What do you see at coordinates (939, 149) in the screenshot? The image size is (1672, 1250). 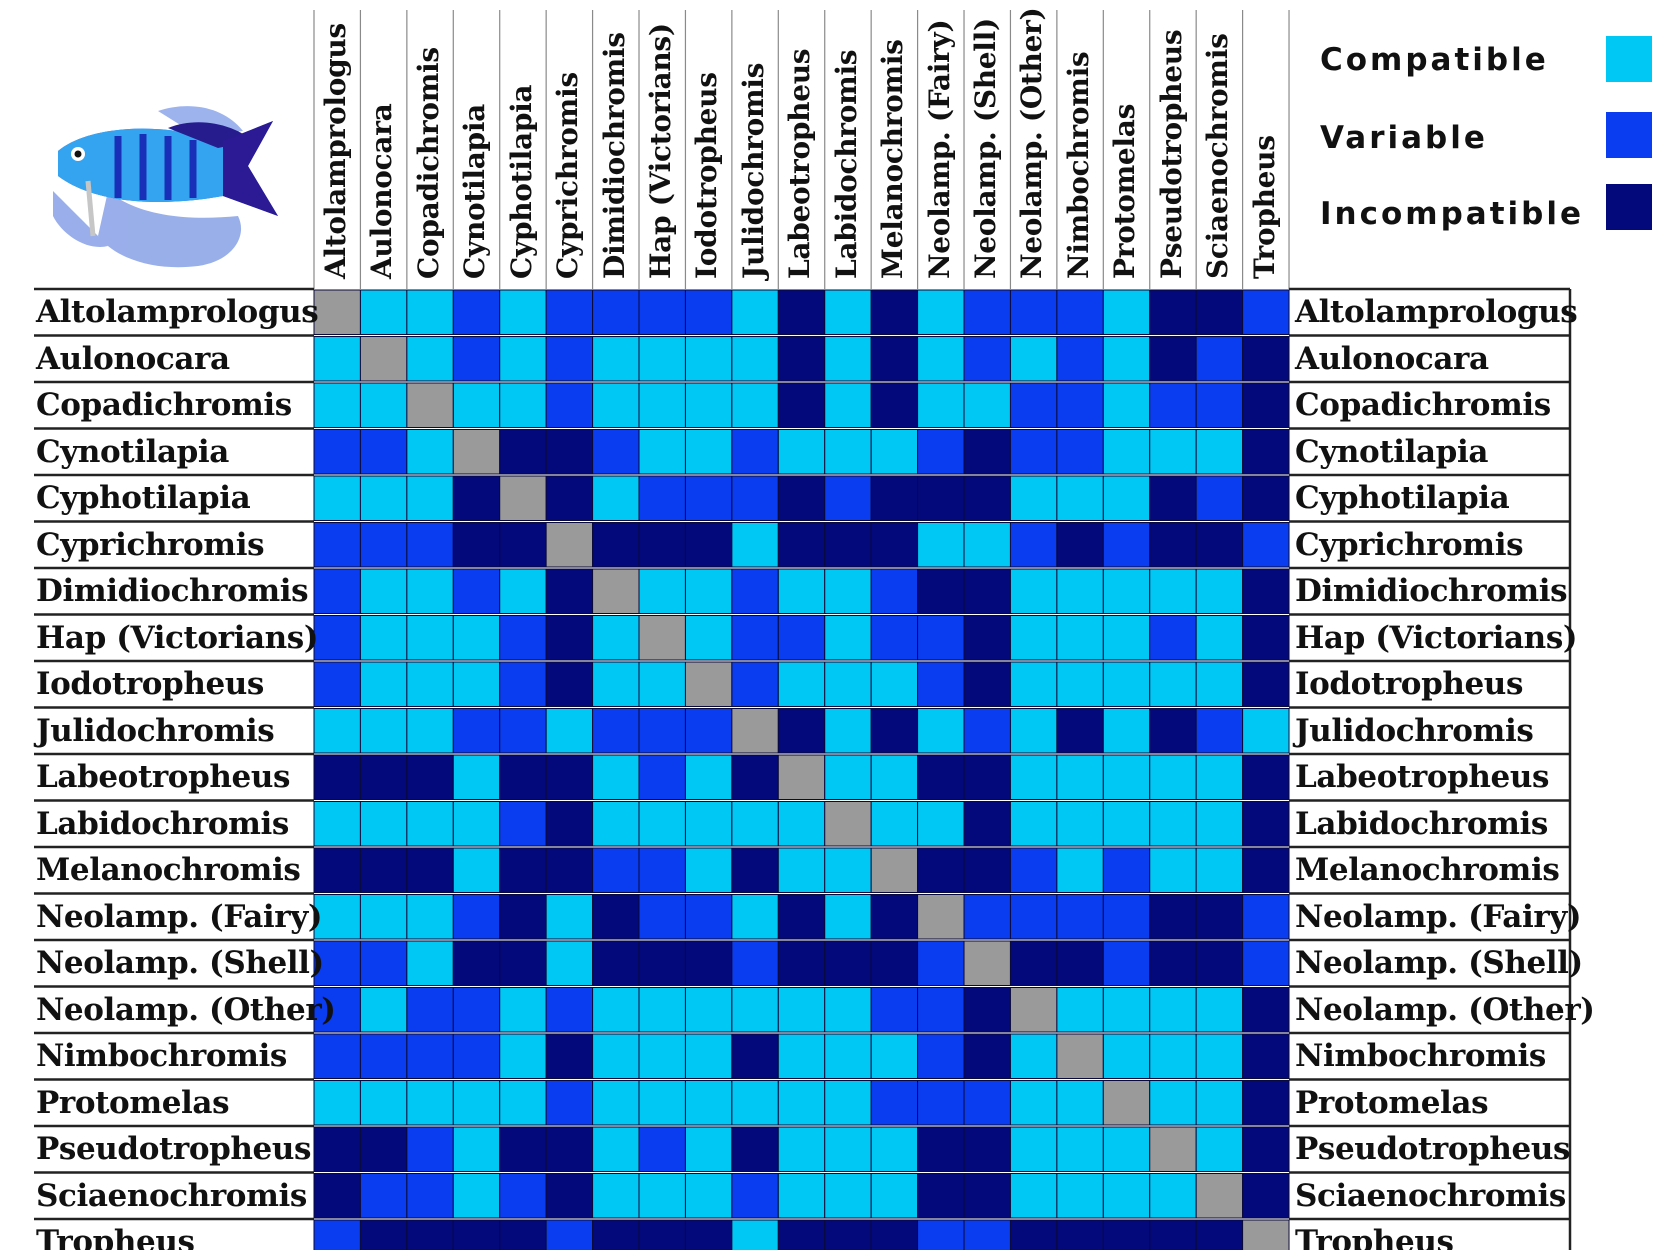 I see `column-label: Neolamp. (Fairy)` at bounding box center [939, 149].